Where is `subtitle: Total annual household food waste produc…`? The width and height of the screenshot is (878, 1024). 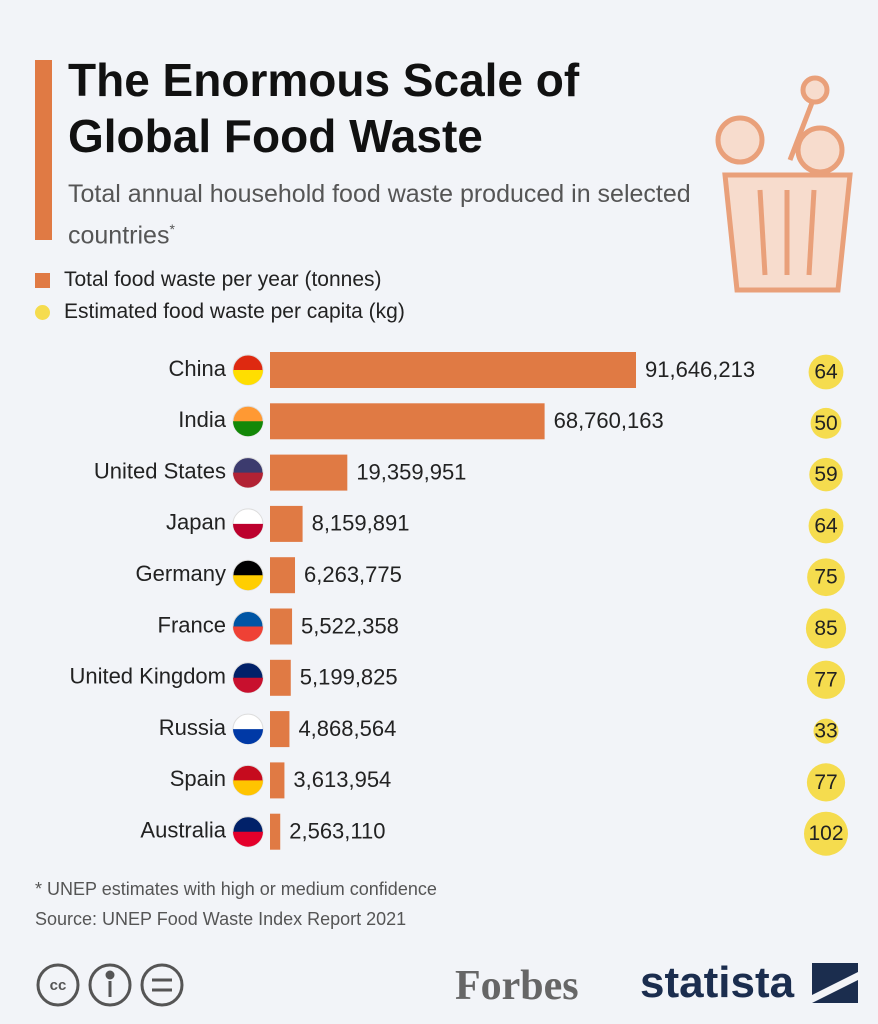 subtitle: Total annual household food waste produc… is located at coordinates (388, 215).